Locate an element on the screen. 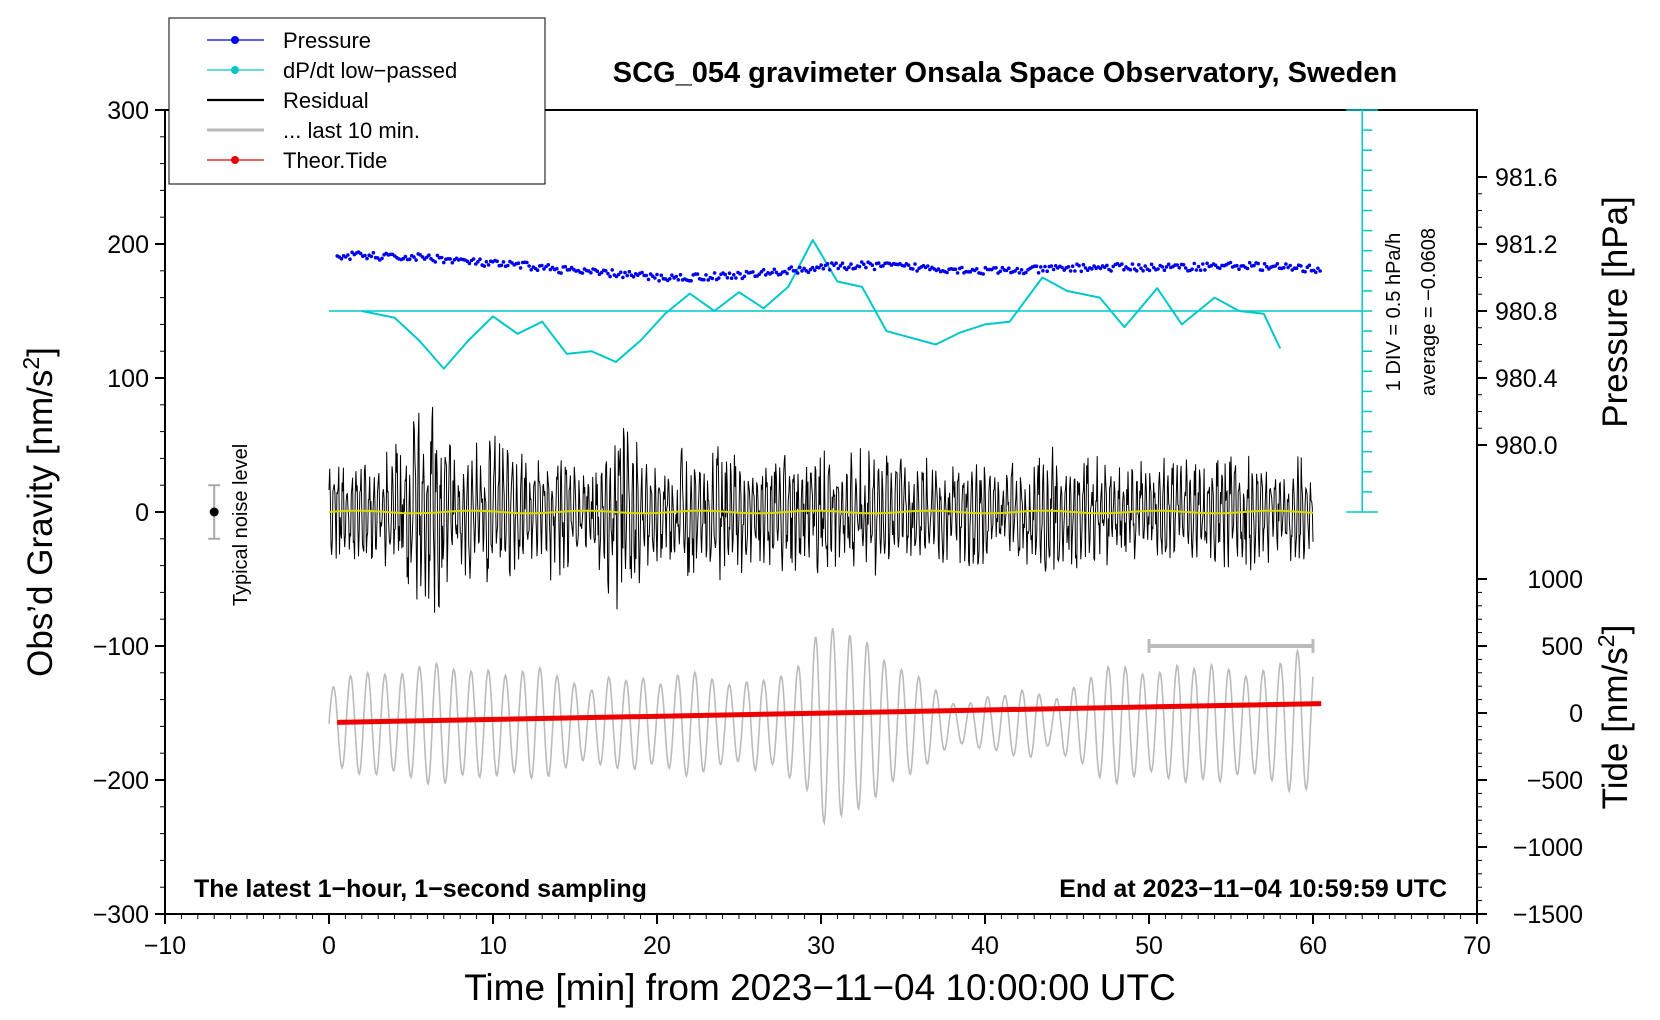  pressure-tick-label: 980.4 is located at coordinates (1526, 379).